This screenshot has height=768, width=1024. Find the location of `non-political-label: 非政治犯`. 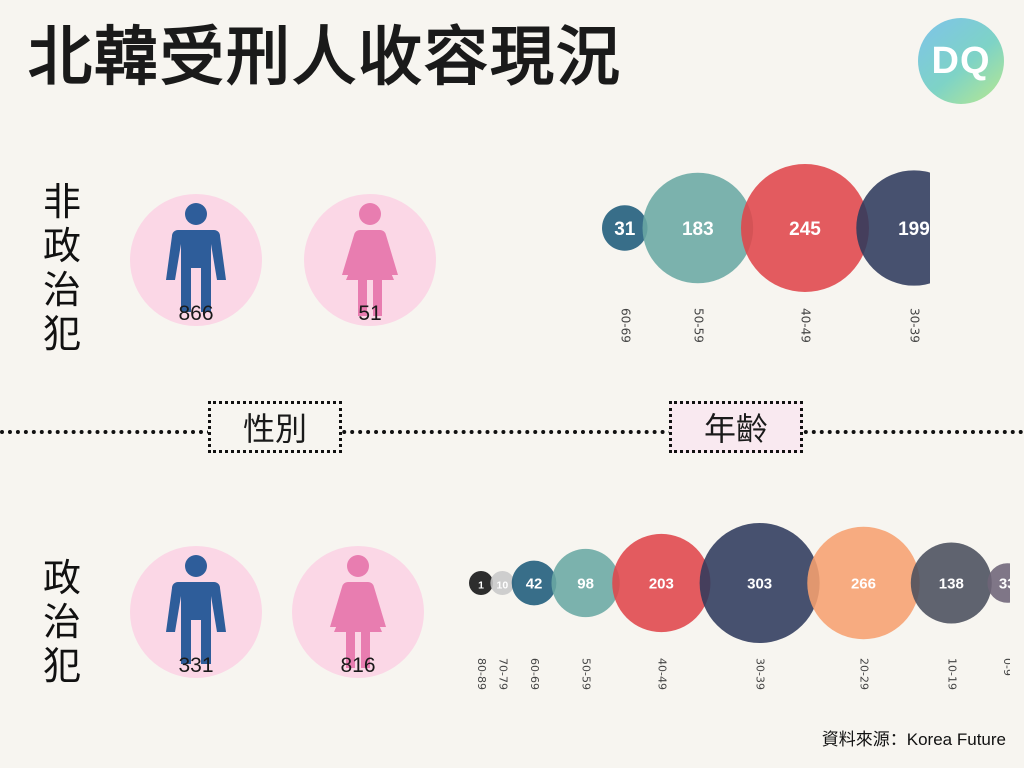

non-political-label: 非政治犯 is located at coordinates (62, 268).